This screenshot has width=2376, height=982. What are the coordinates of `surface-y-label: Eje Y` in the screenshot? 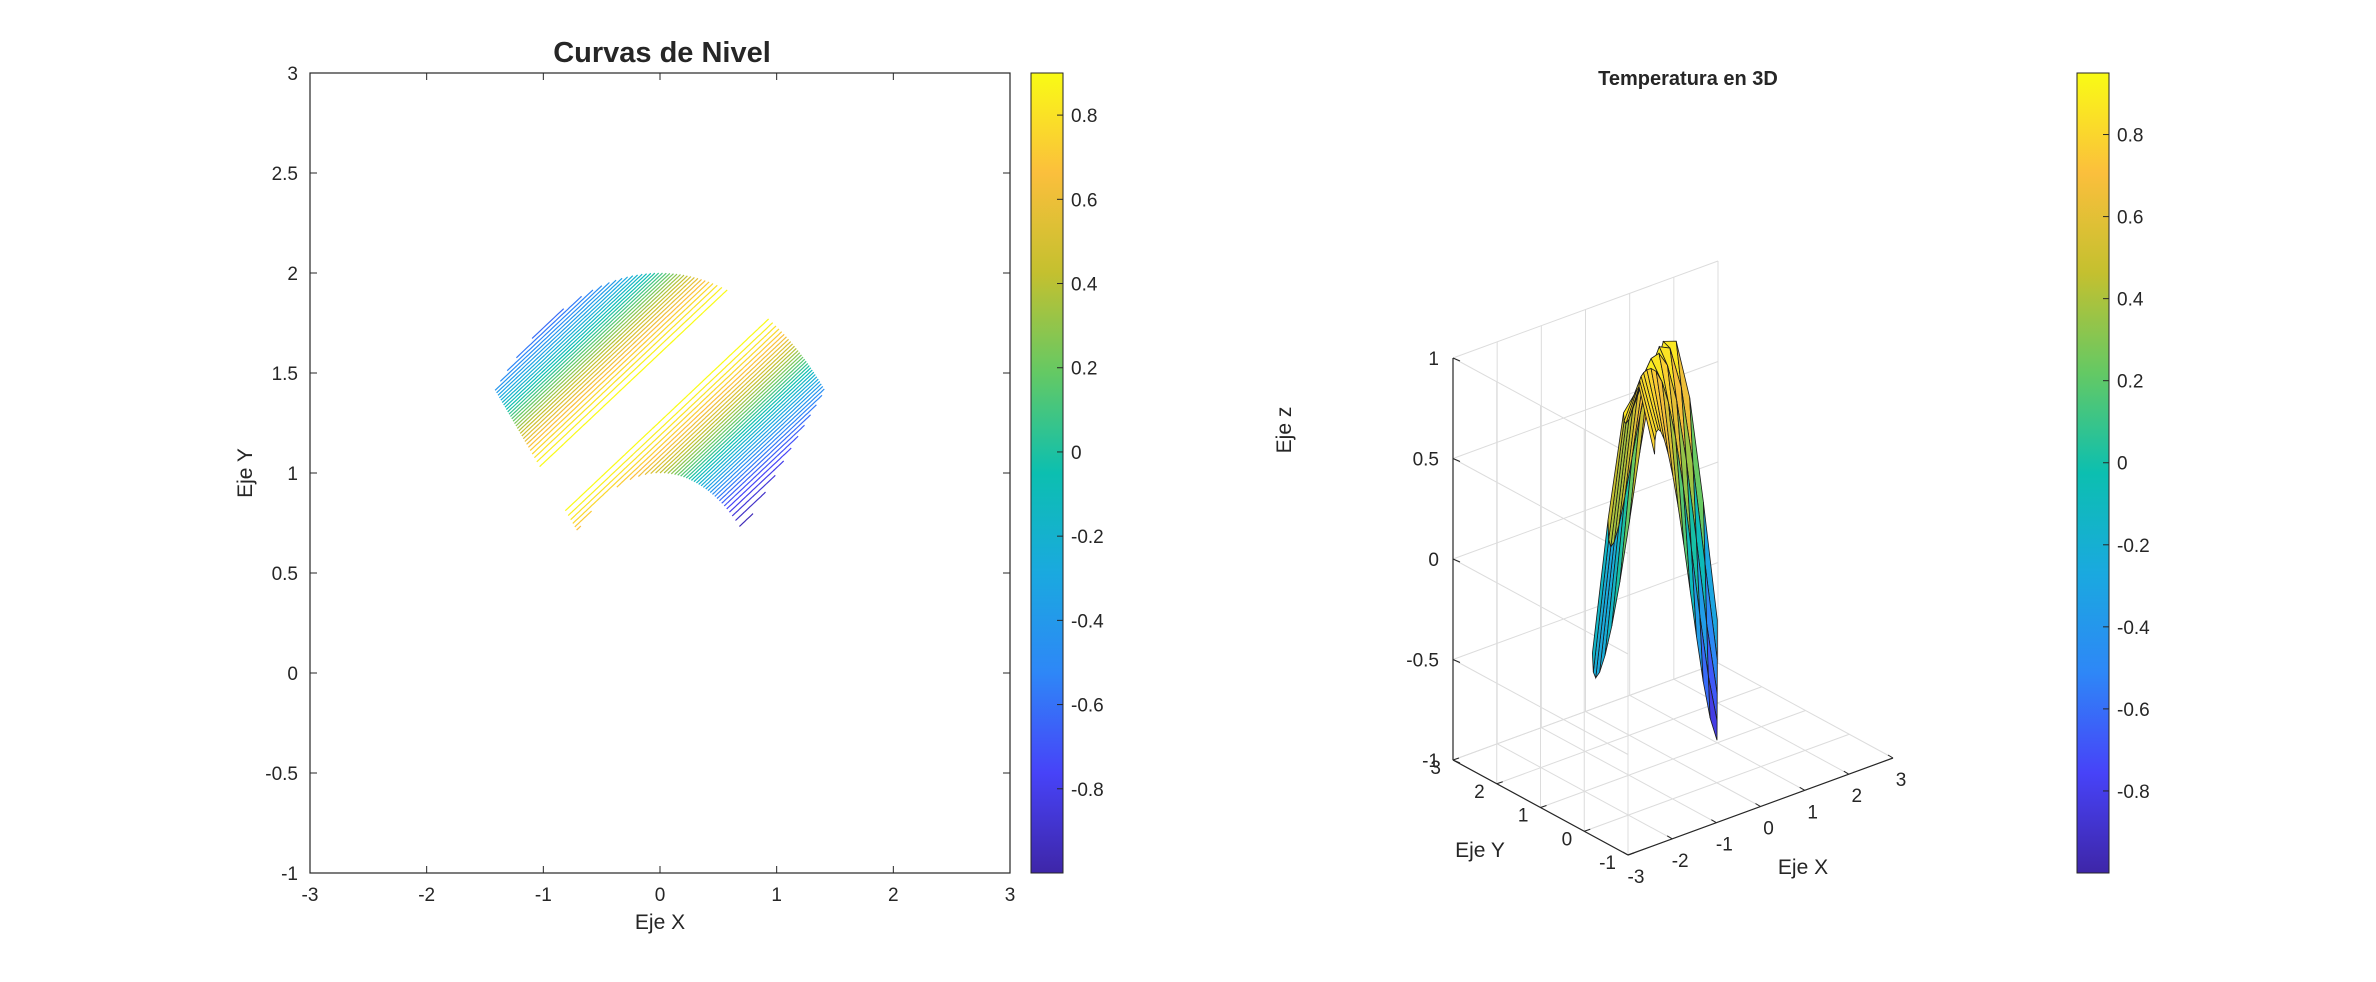 It's located at (1480, 850).